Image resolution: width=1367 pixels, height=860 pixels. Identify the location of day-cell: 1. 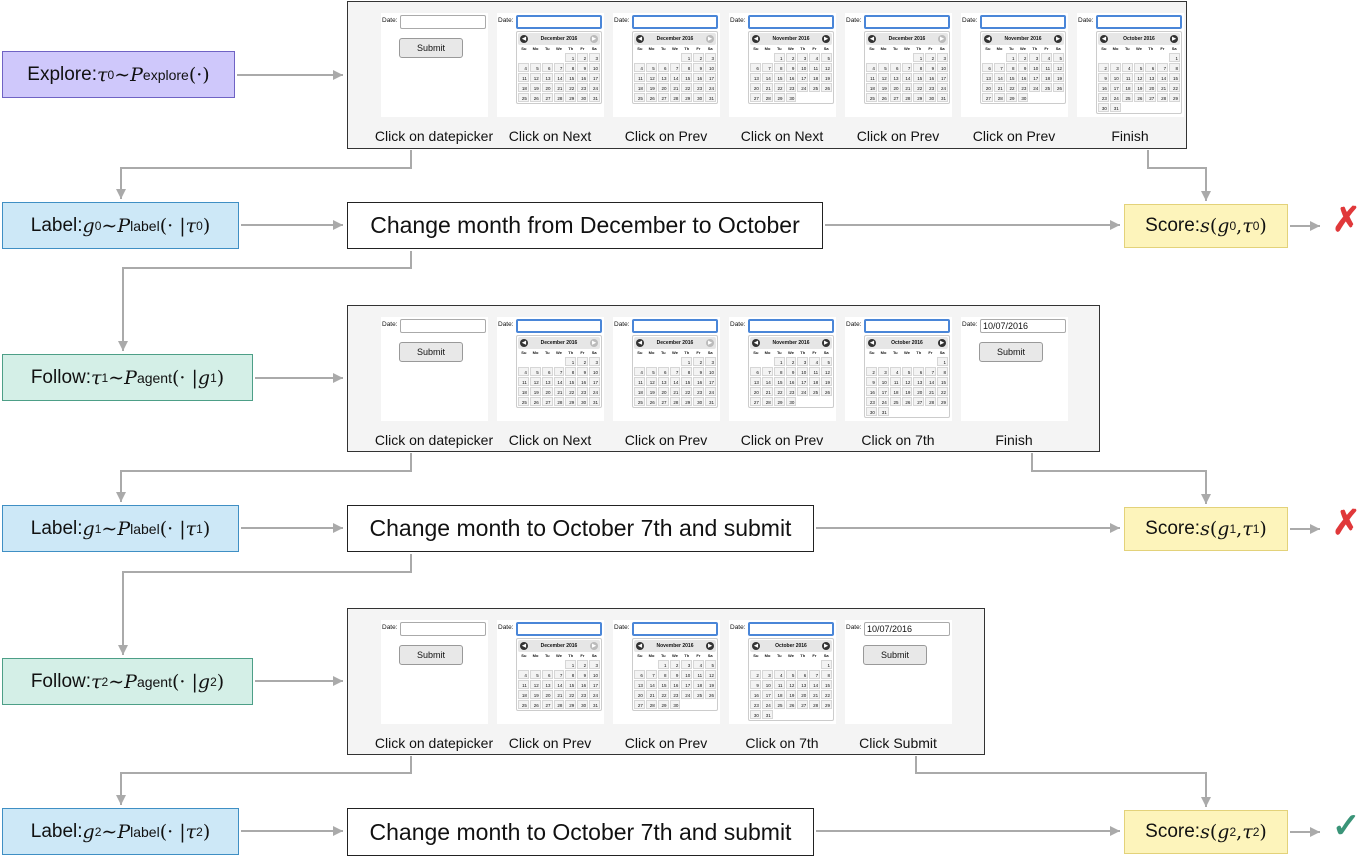
(1174, 57).